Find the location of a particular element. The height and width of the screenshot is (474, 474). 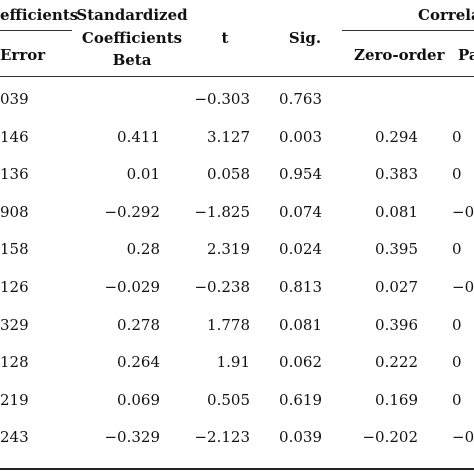

header-group-rule is located at coordinates (36, 30).